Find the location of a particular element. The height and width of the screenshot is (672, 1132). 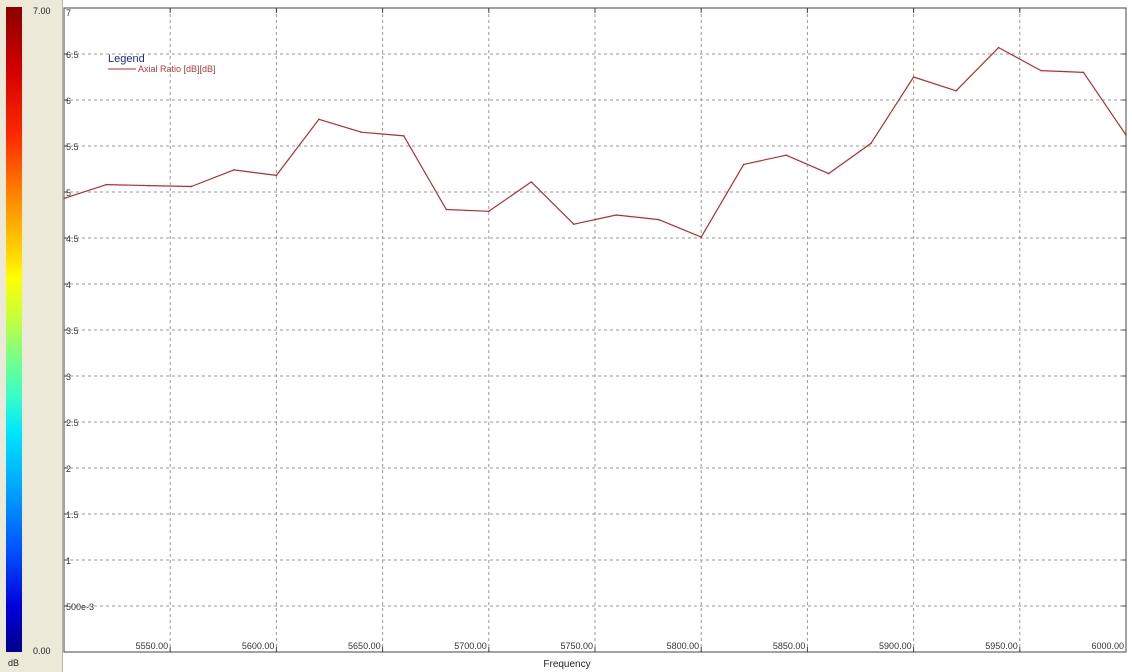

y-tick-label: 4 is located at coordinates (68, 285).